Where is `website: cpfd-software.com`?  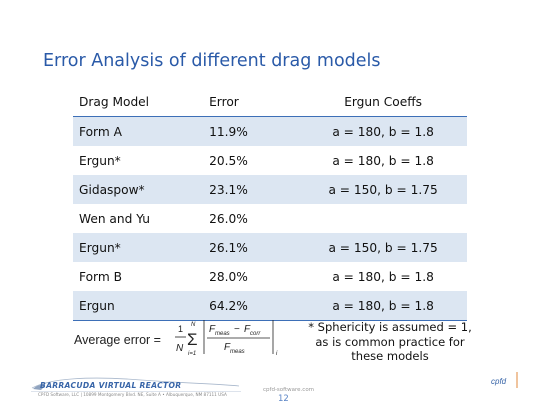
website: cpfd-software.com is located at coordinates (289, 390).